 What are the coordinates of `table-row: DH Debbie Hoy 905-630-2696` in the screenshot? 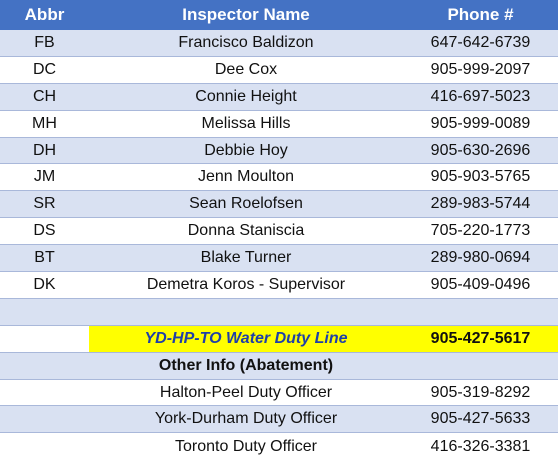 It's located at (279, 151).